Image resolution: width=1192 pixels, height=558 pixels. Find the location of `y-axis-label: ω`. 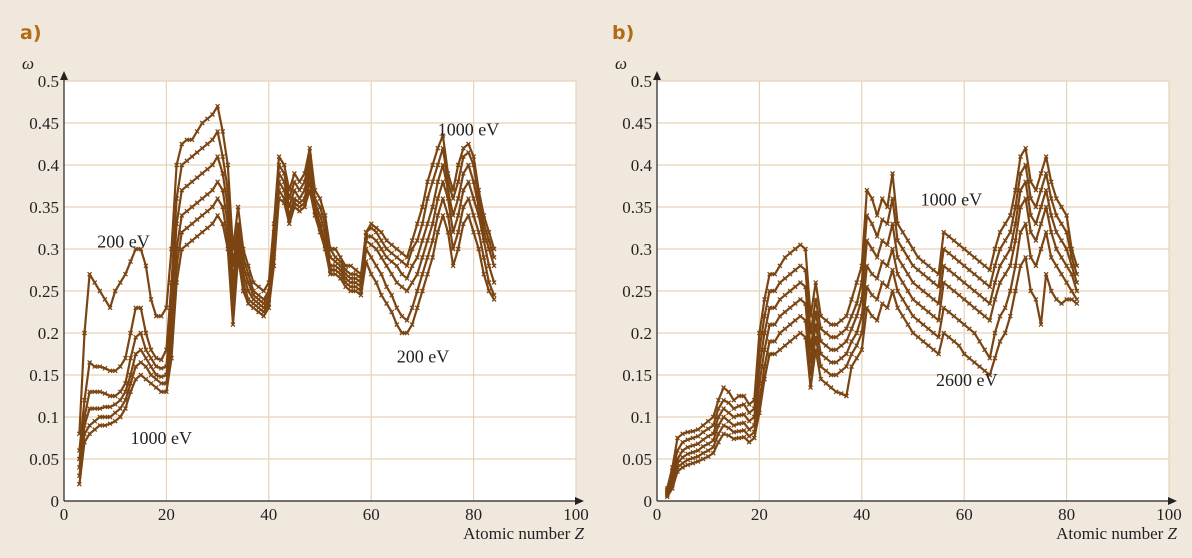

y-axis-label: ω is located at coordinates (621, 63).